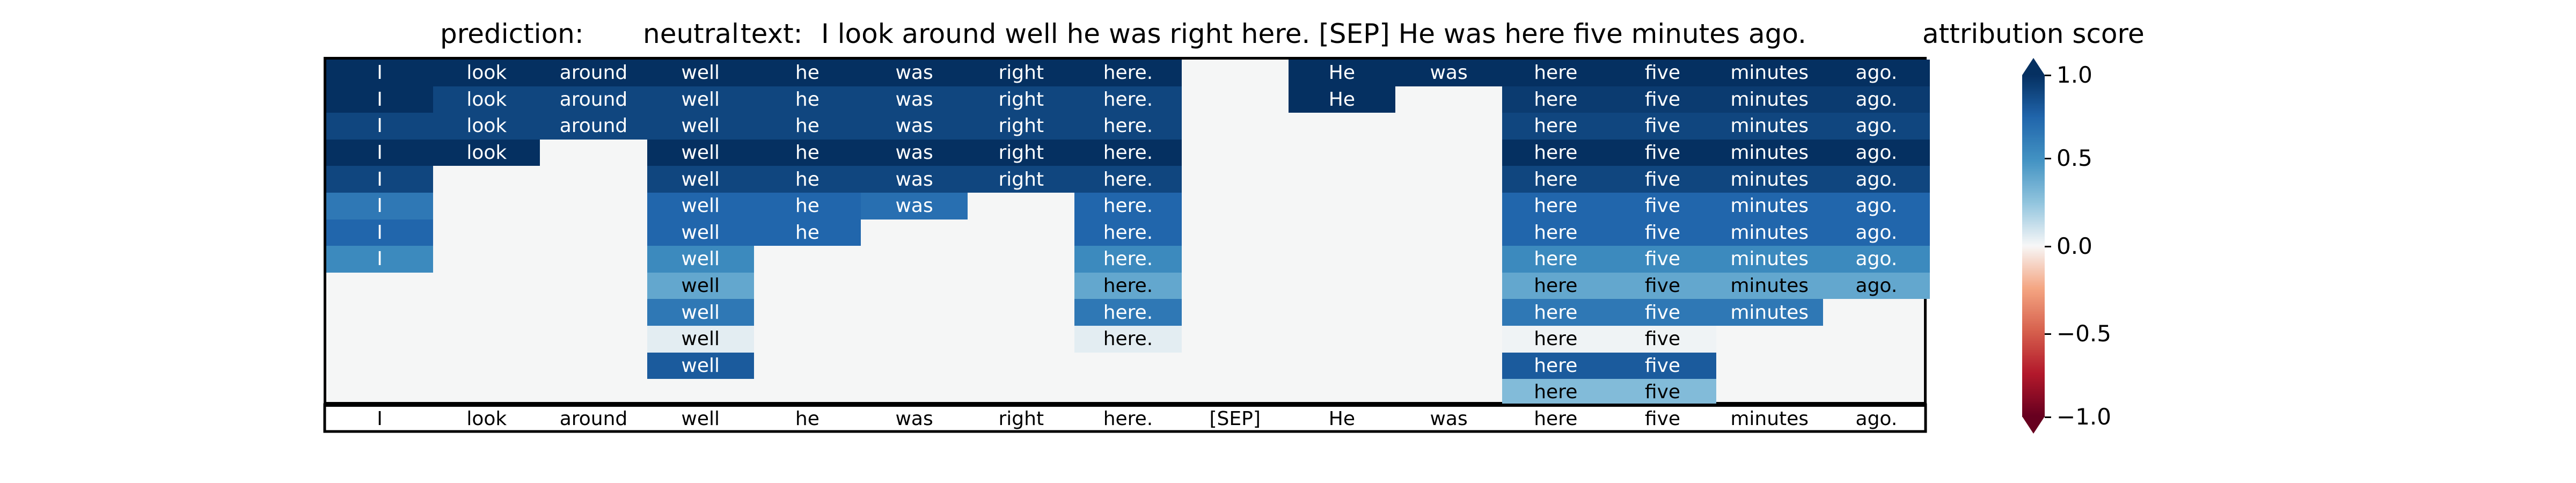 The height and width of the screenshot is (483, 2576). Describe the element at coordinates (691, 33) in the screenshot. I see `prediction-value: neutral` at that location.